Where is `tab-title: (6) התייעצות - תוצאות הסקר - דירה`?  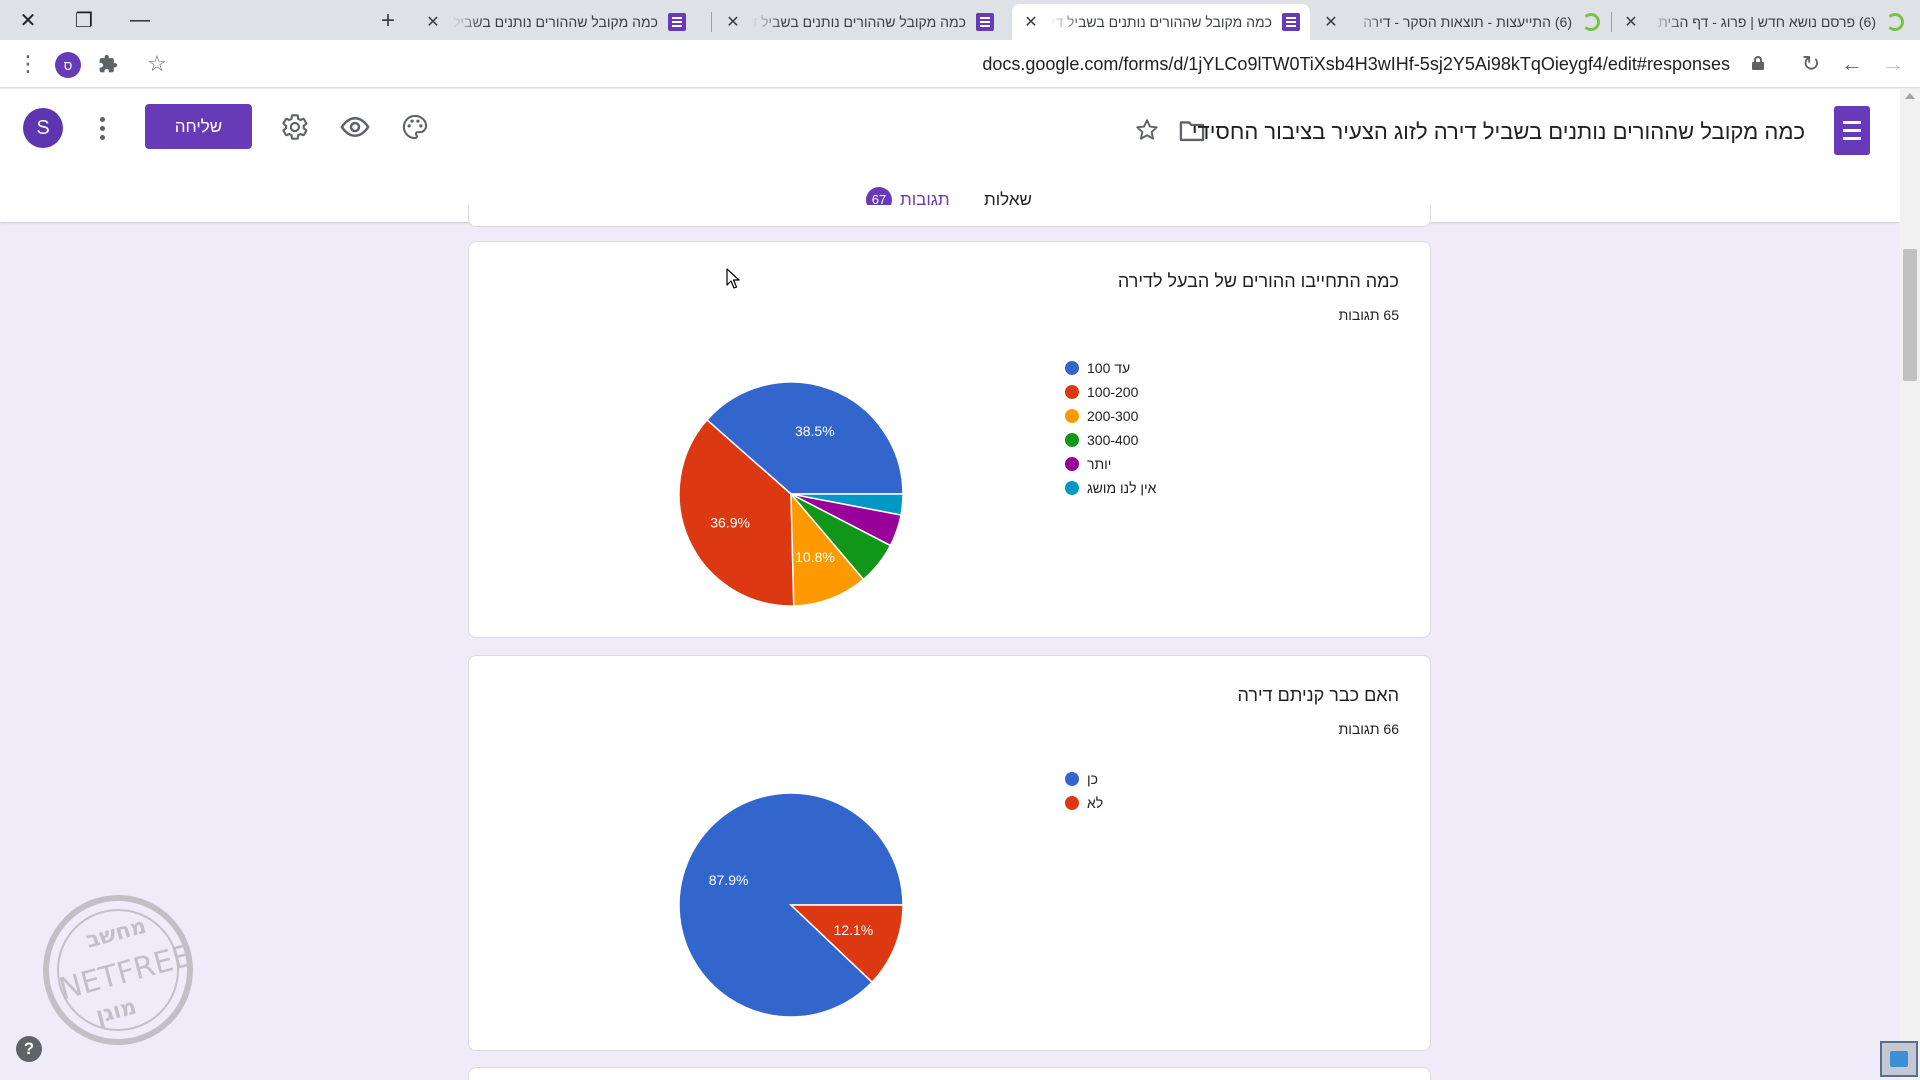
tab-title: (6) התייעצות - תוצאות הסקר - דירה is located at coordinates (1467, 22).